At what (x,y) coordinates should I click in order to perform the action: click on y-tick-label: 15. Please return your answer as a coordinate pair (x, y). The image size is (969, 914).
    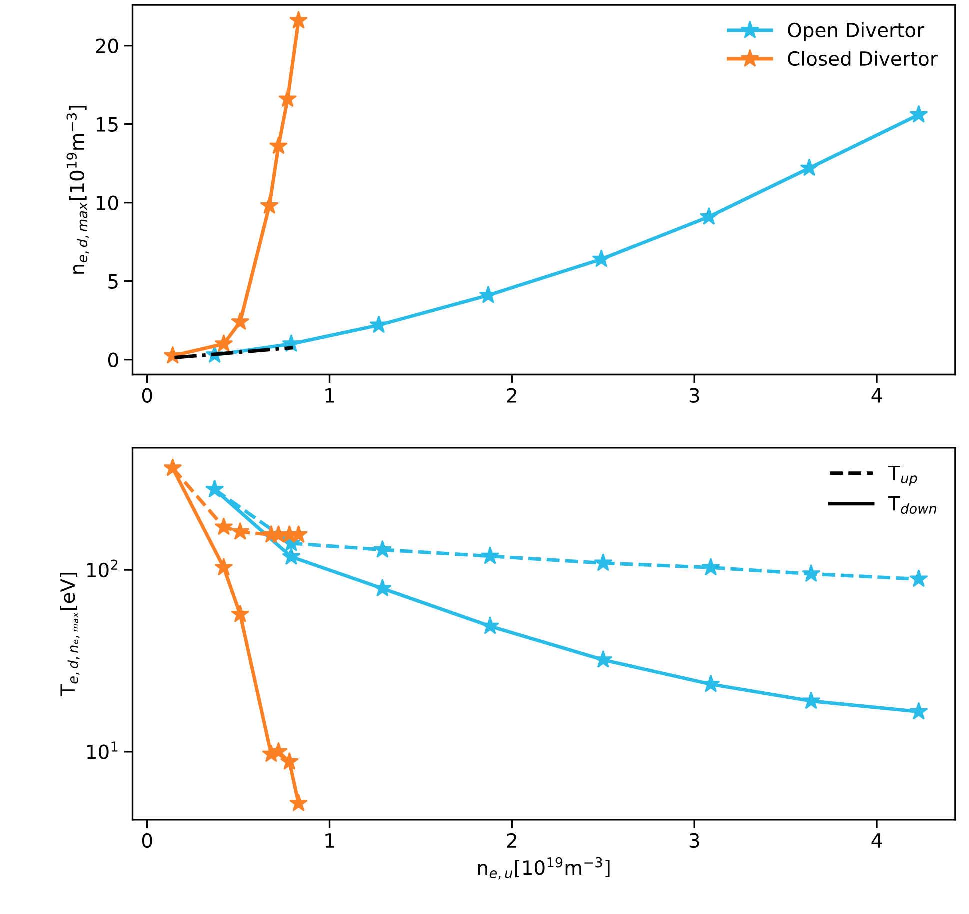
    Looking at the image, I should click on (107, 125).